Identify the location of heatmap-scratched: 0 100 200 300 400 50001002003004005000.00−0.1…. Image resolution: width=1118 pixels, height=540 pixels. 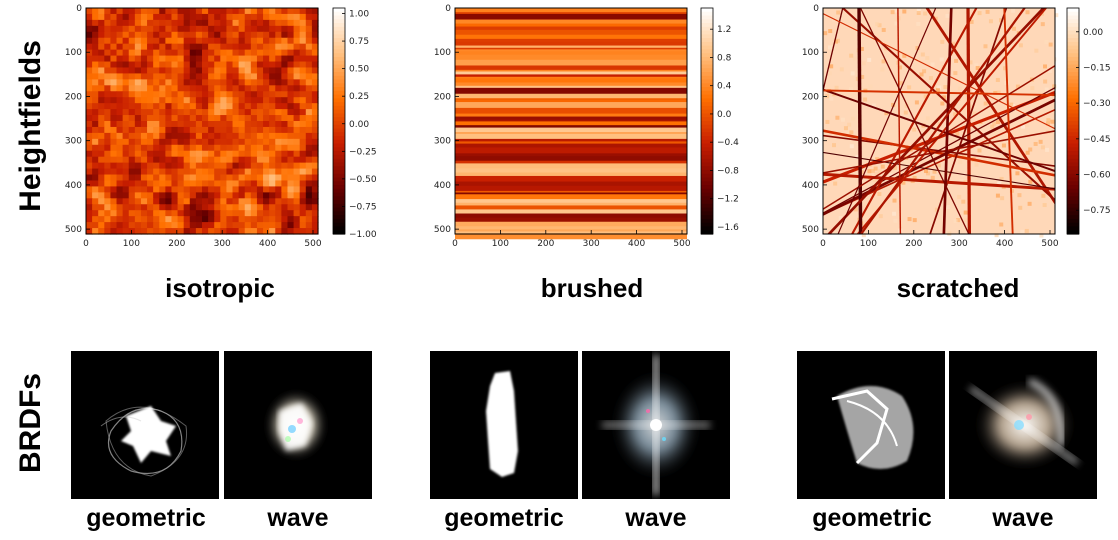
(956, 126).